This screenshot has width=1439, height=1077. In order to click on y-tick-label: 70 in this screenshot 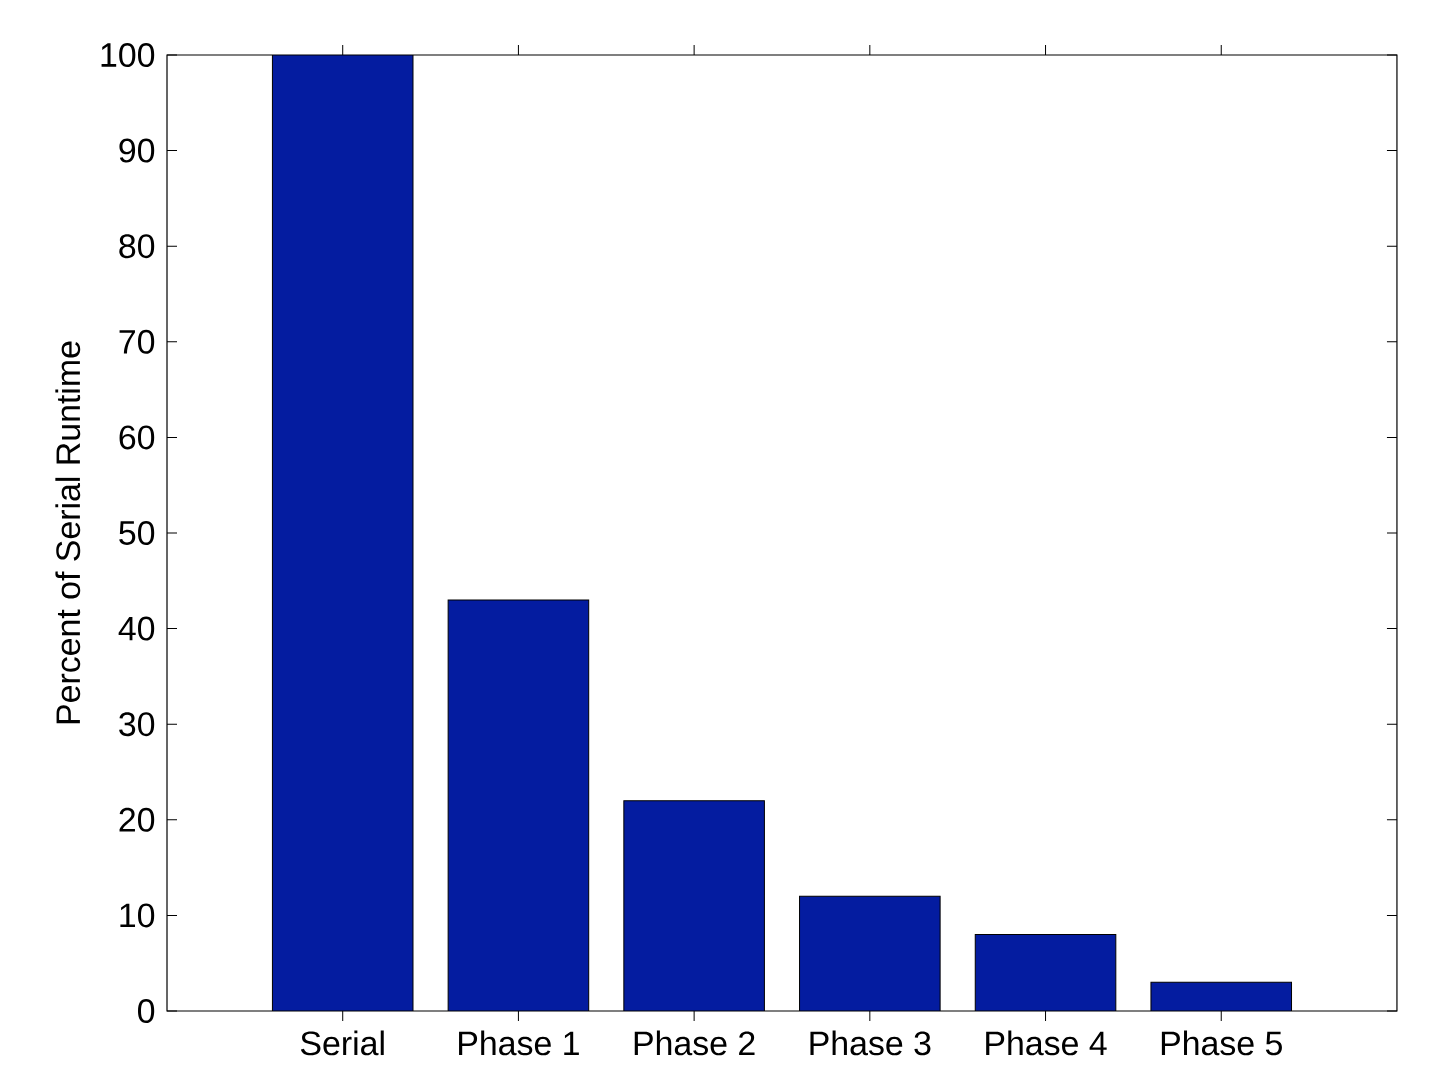, I will do `click(137, 341)`.